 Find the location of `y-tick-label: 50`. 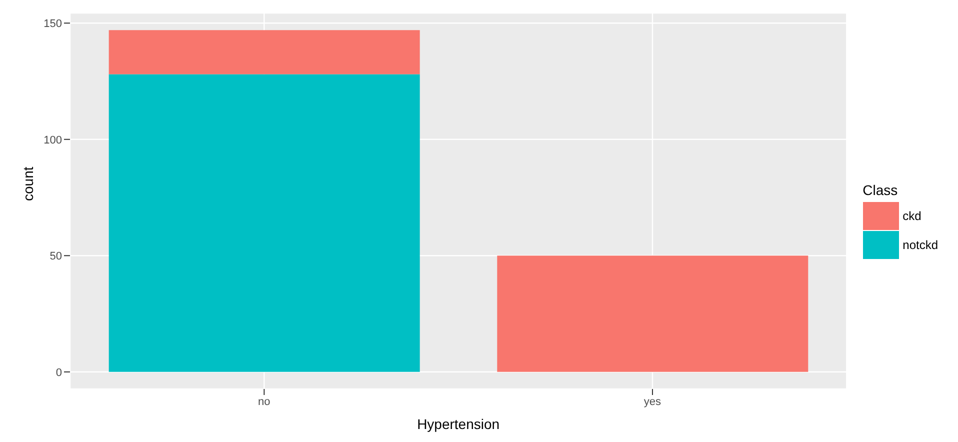

y-tick-label: 50 is located at coordinates (56, 256).